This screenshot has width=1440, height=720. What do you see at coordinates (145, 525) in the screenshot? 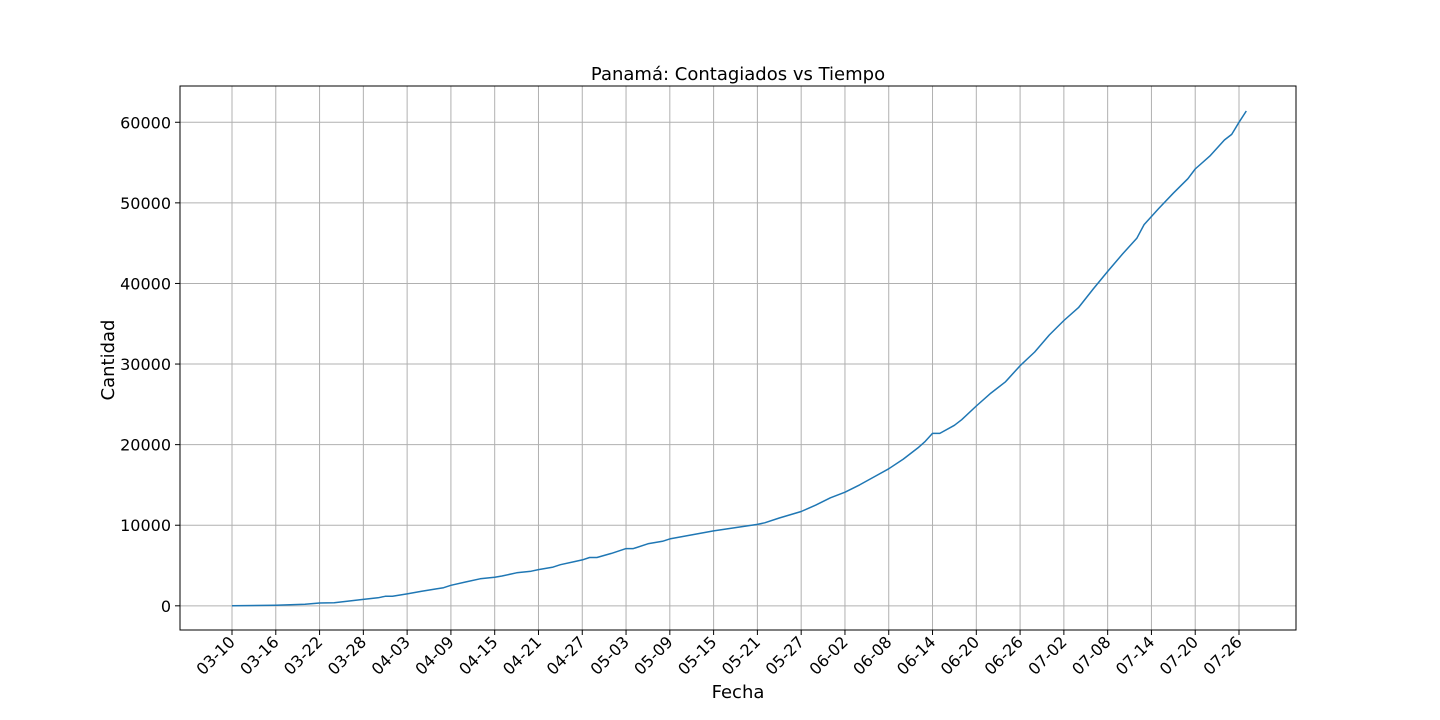
I see `y-tick-label: 10000` at bounding box center [145, 525].